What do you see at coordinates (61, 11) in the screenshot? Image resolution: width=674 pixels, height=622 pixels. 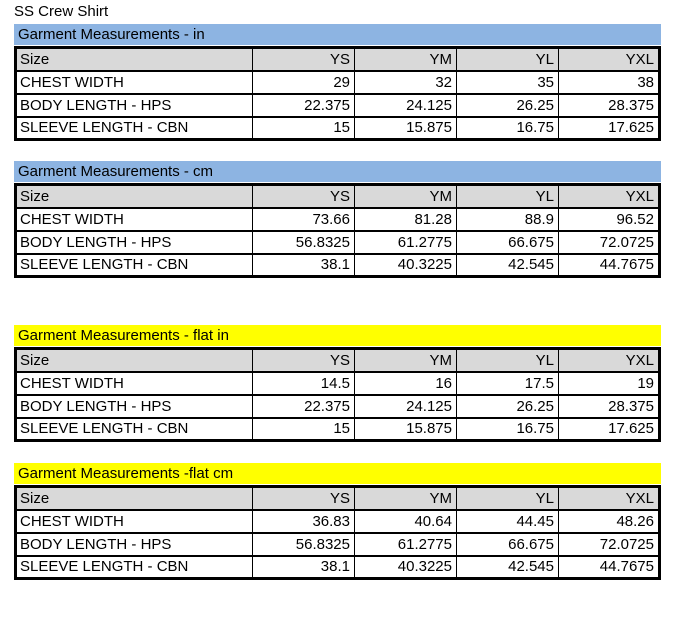 I see `page-title: SS Crew Shirt` at bounding box center [61, 11].